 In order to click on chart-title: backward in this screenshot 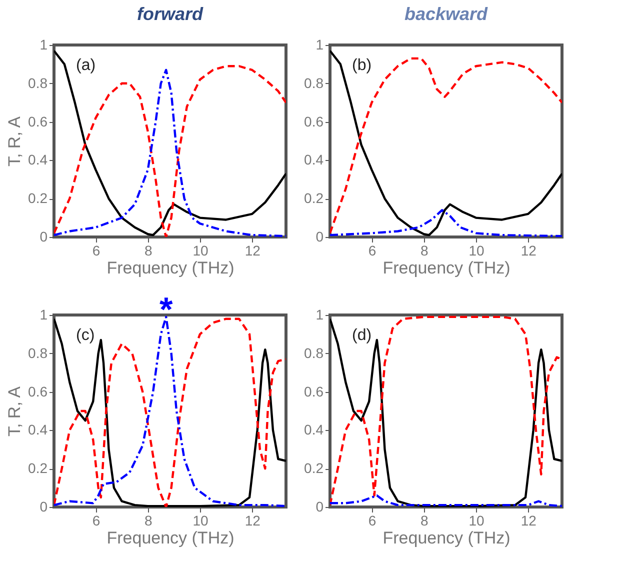, I will do `click(446, 14)`.